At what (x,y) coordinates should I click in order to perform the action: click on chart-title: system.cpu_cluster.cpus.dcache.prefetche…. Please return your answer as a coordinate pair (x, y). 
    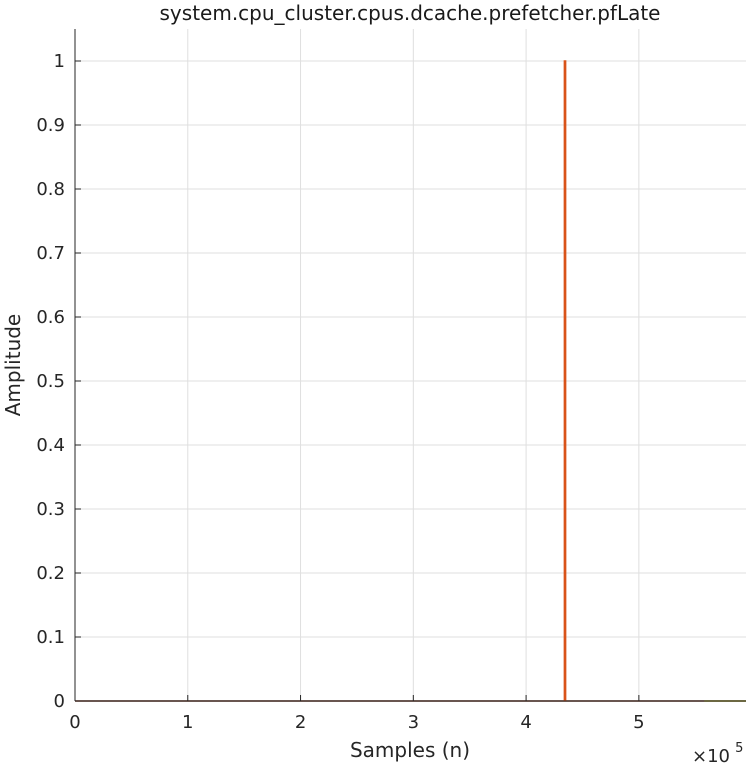
    Looking at the image, I should click on (410, 13).